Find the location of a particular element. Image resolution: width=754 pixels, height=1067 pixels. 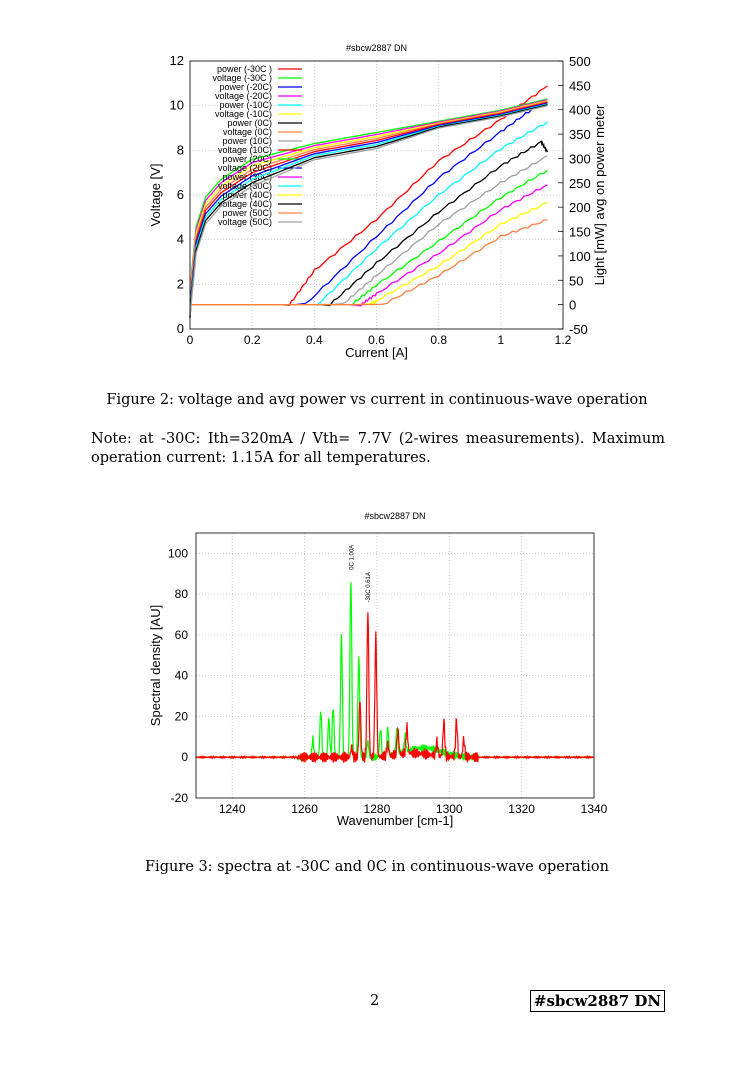

y-tick-label: 80 is located at coordinates (182, 594).